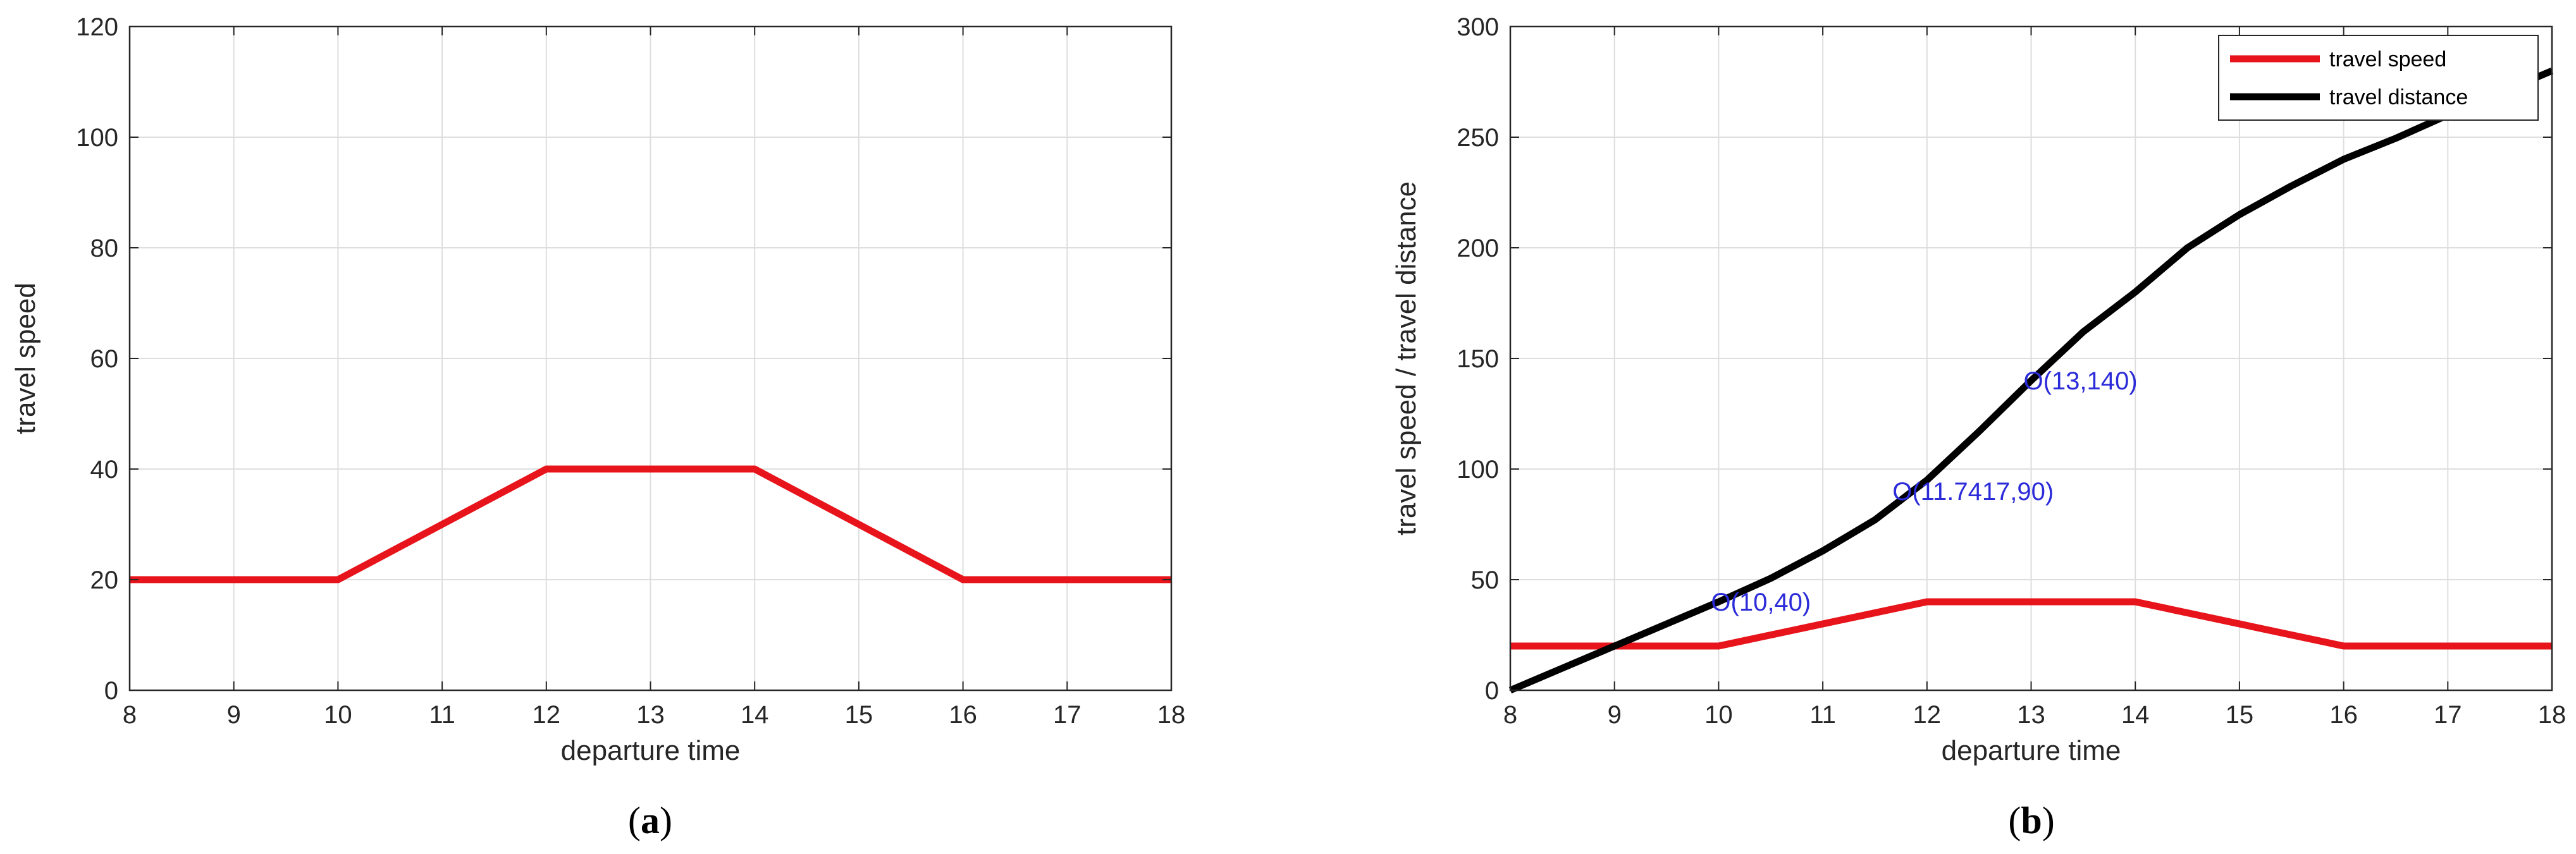 The width and height of the screenshot is (2576, 854). I want to click on data-point-annotation: O(10,40), so click(1761, 603).